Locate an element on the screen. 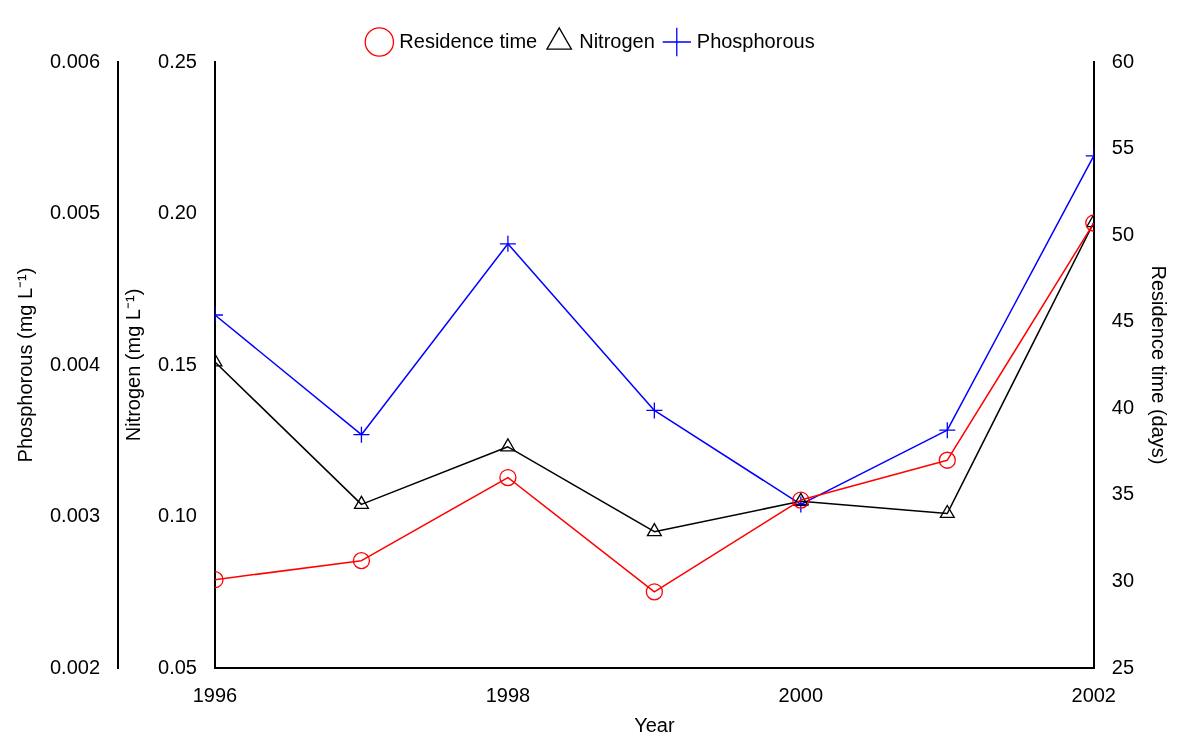 The height and width of the screenshot is (742, 1194). y2-tick-label: 45 is located at coordinates (1122, 320).